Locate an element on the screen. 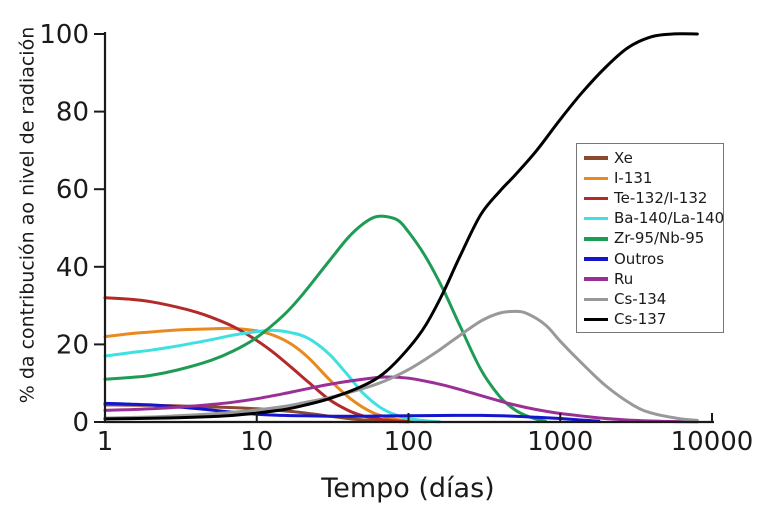  legend-label: I-131 is located at coordinates (633, 177).